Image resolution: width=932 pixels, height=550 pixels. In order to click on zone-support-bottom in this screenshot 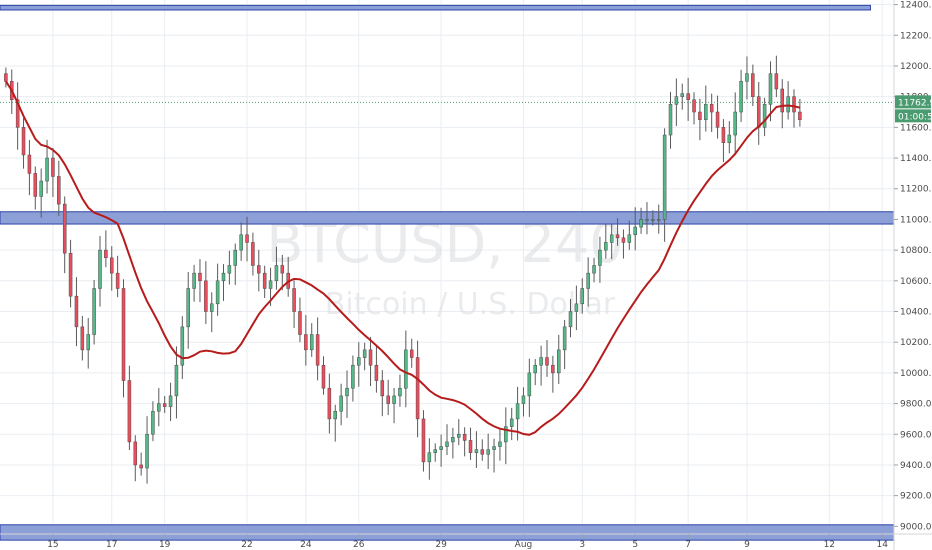, I will do `click(447, 532)`.